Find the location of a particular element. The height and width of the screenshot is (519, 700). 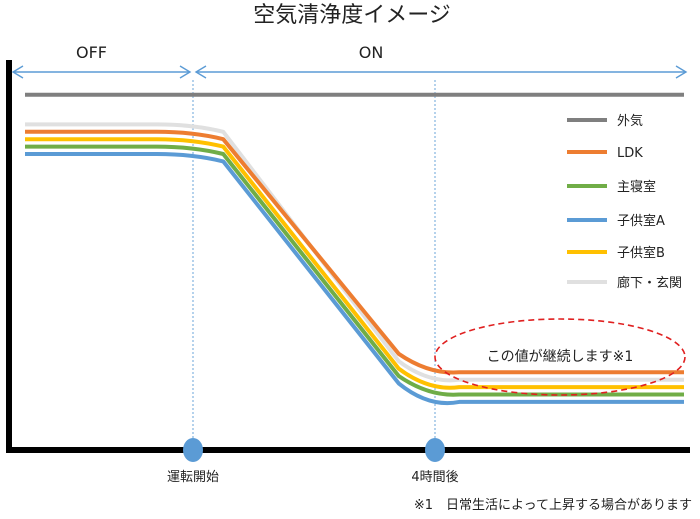

legend-label-5: 廊下・玄関 is located at coordinates (649, 283).